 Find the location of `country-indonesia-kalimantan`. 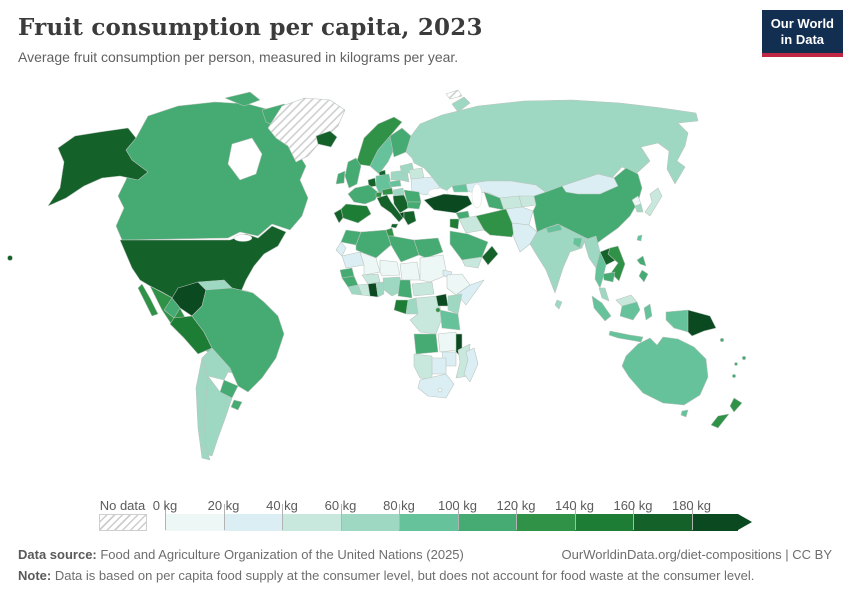

country-indonesia-kalimantan is located at coordinates (630, 311).